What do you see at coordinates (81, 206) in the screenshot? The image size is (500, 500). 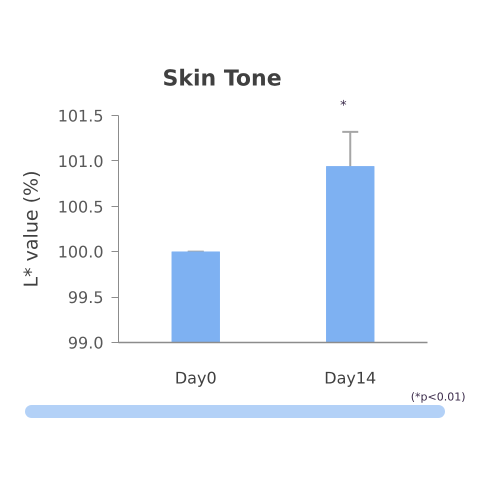 I see `y-tick-label: 100.5` at bounding box center [81, 206].